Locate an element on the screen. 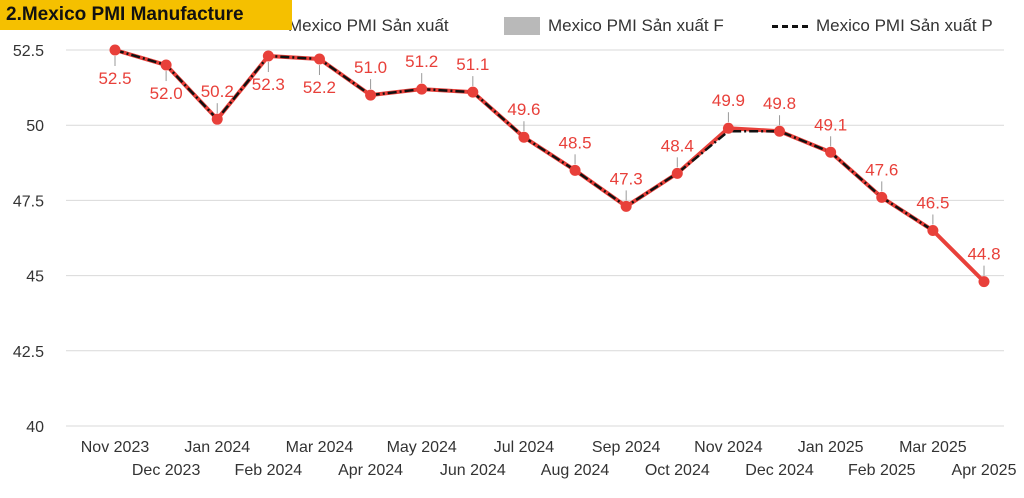 Image resolution: width=1024 pixels, height=498 pixels. data-label: 52.0 is located at coordinates (166, 93).